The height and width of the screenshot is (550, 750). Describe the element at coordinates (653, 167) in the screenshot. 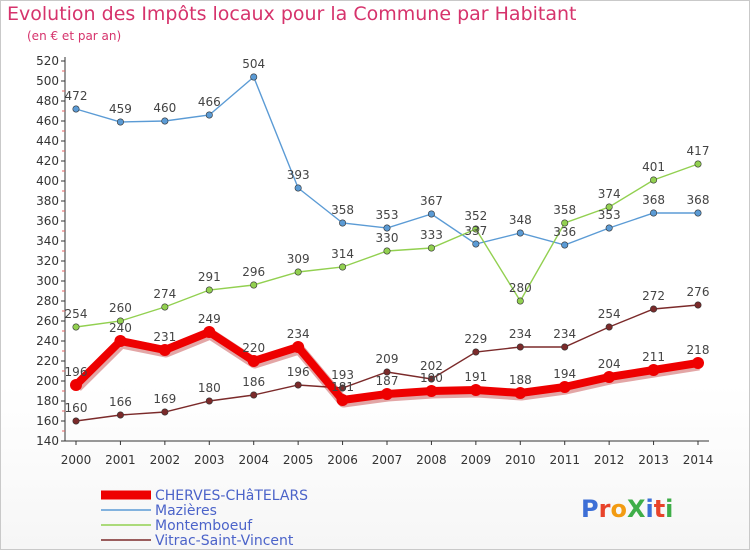

I see `data-label-montemboeuf: 401` at that location.